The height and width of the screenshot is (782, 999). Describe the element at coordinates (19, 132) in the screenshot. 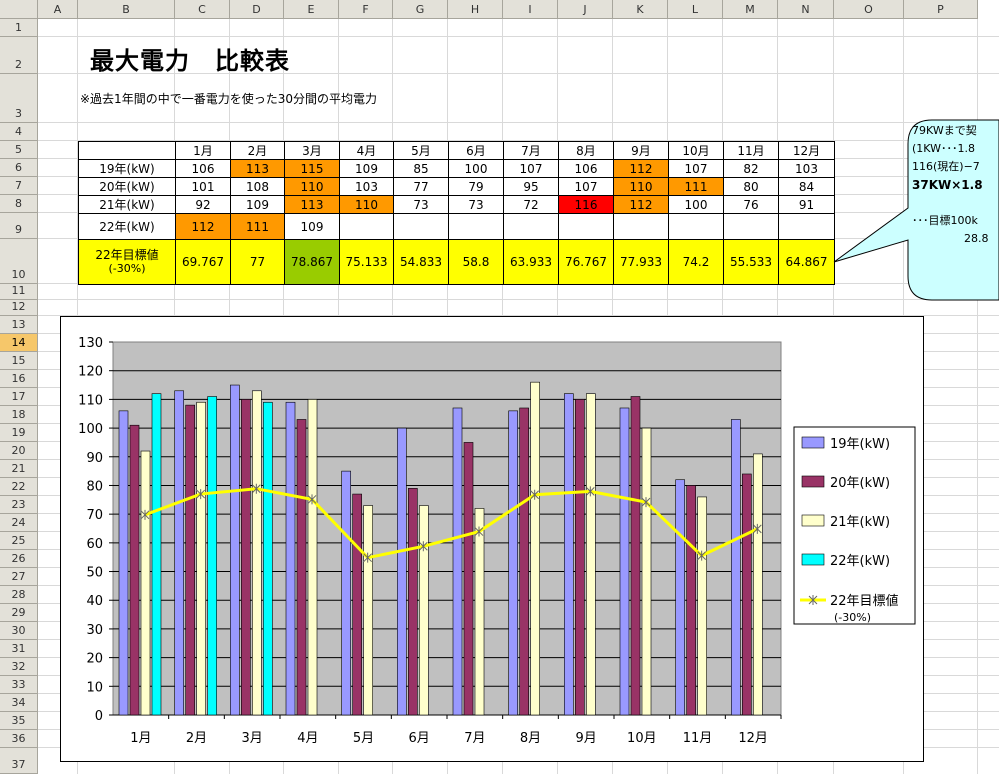

I see `row-header-4: 4` at that location.